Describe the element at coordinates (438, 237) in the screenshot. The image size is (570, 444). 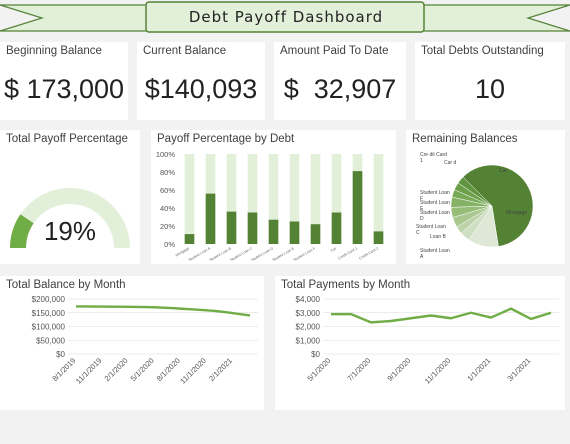
I see `pie-label: Loan B` at that location.